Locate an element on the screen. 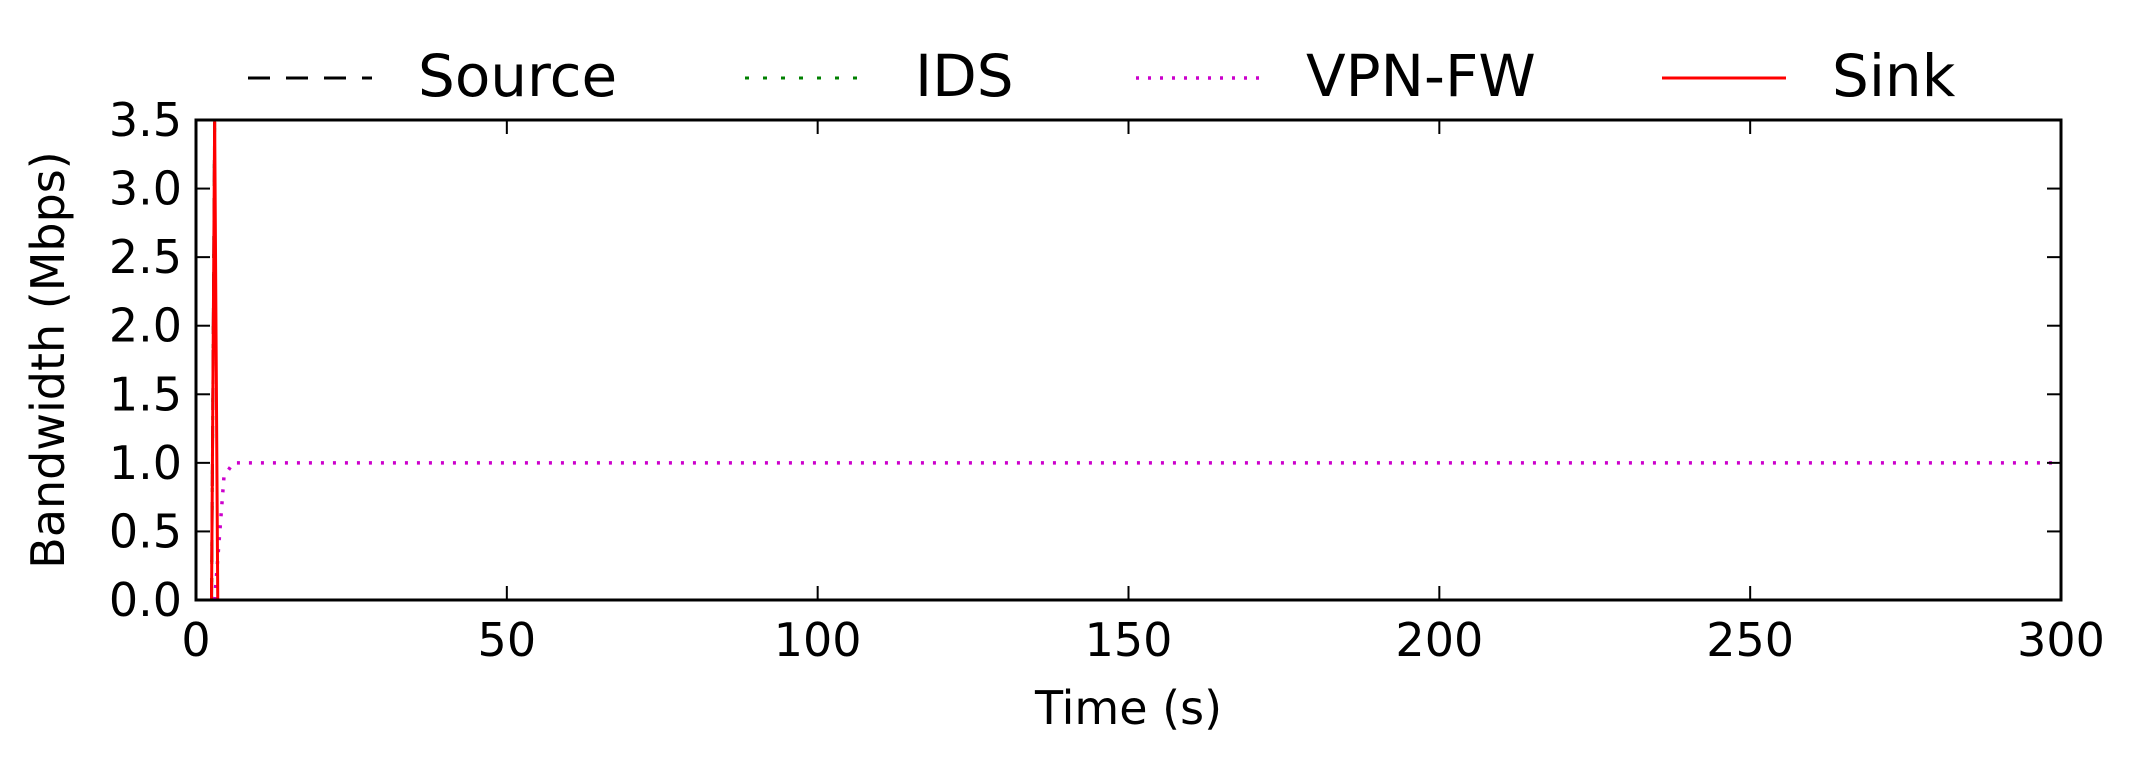 The height and width of the screenshot is (767, 2132). x-tick-label: 200 is located at coordinates (1439, 640).